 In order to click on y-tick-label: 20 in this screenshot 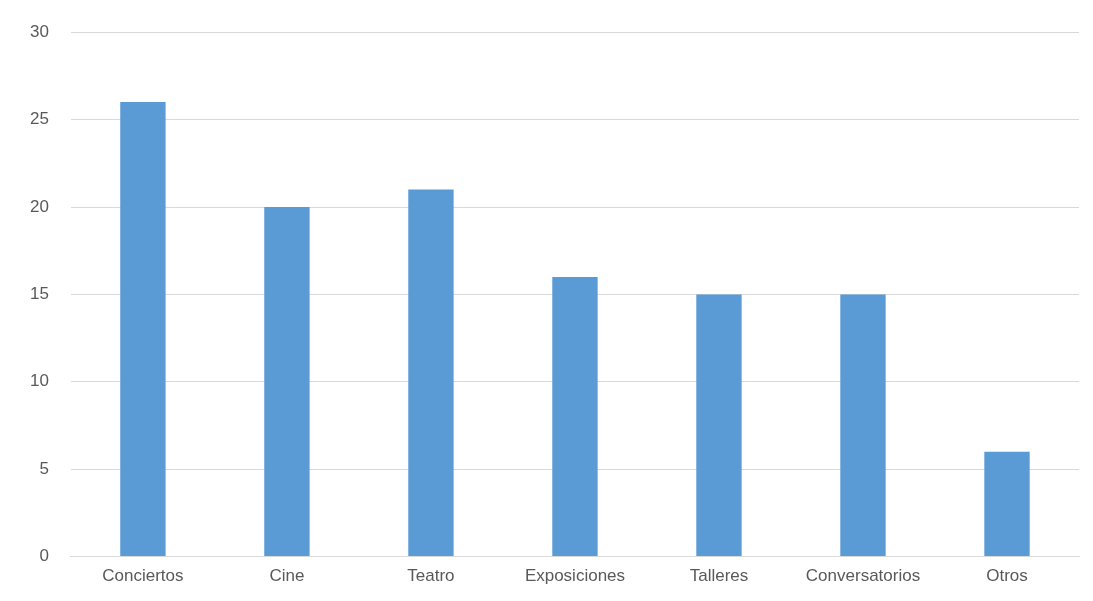, I will do `click(39, 206)`.